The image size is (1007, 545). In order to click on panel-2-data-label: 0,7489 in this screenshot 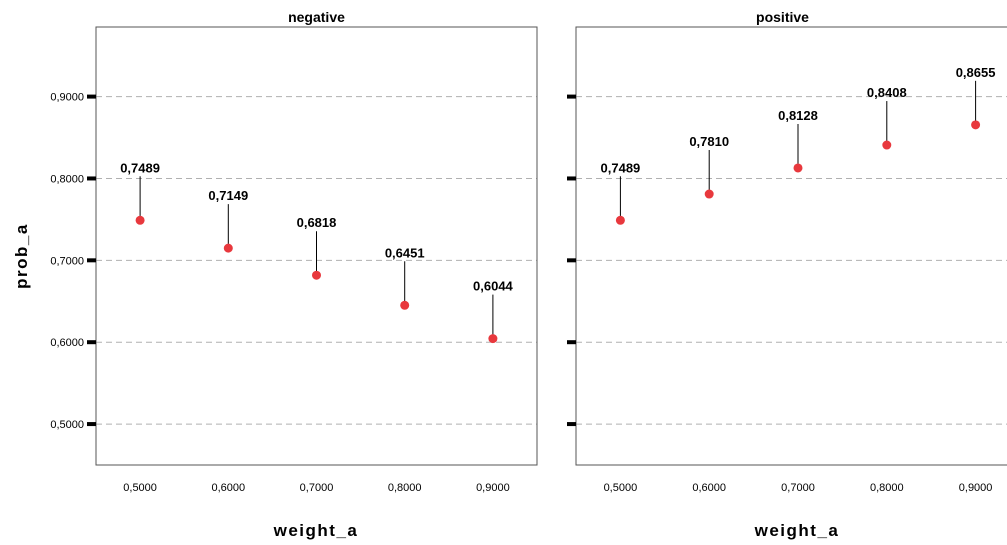, I will do `click(621, 167)`.